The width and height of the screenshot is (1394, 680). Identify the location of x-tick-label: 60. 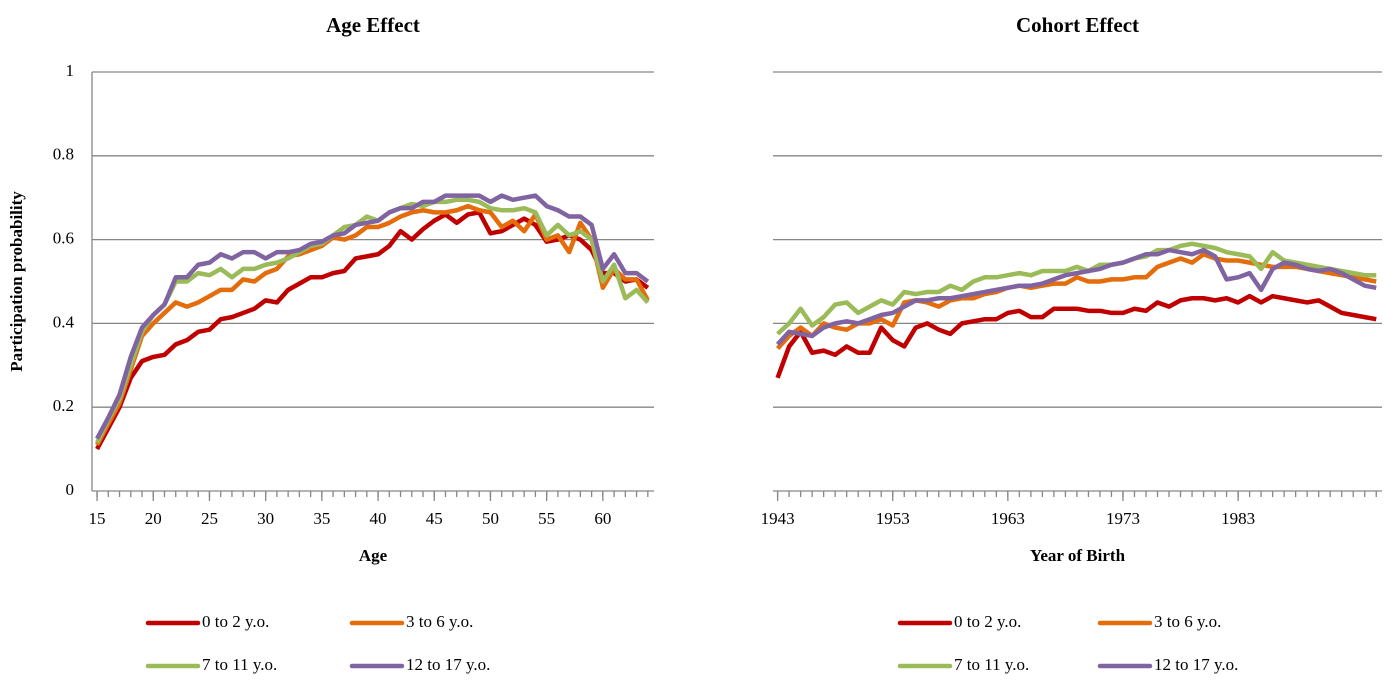
(602, 518).